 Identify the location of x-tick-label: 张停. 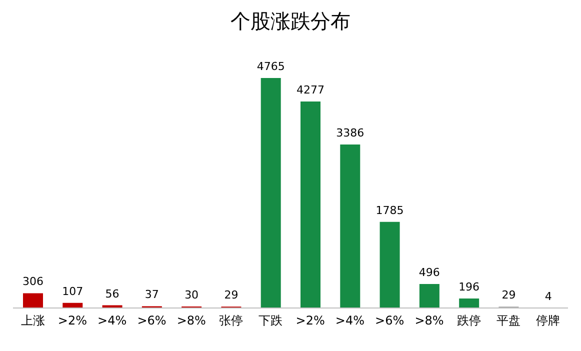
(231, 321).